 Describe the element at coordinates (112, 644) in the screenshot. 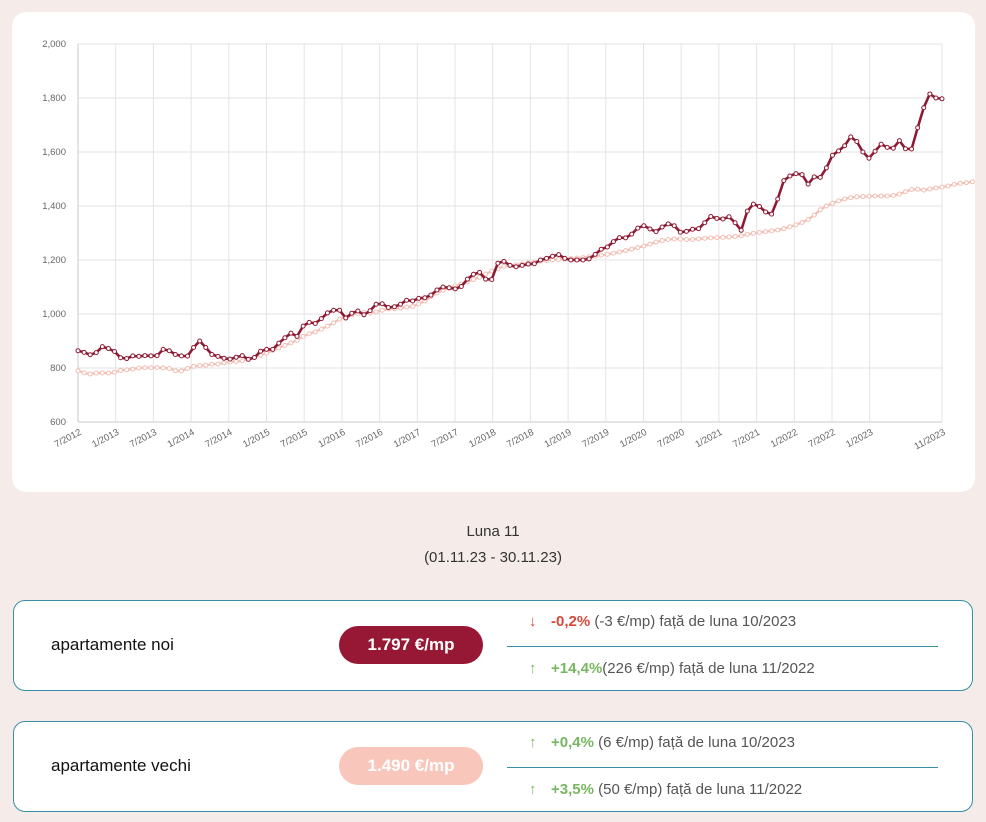

I see `card-title: apartamente noi` at that location.